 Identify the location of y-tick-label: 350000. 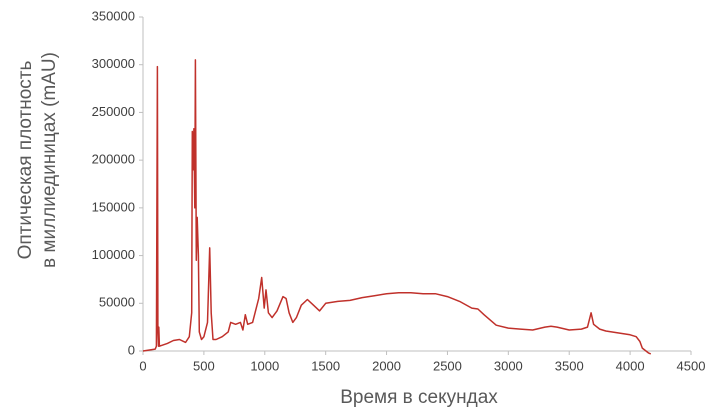
(113, 15).